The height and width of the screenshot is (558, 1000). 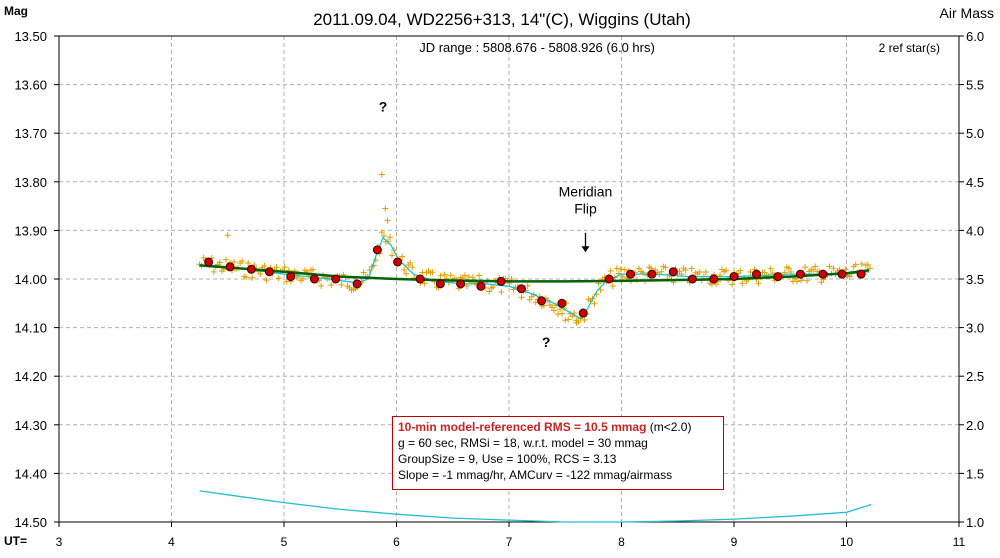 What do you see at coordinates (975, 36) in the screenshot?
I see `y2-tick-label: 6.0` at bounding box center [975, 36].